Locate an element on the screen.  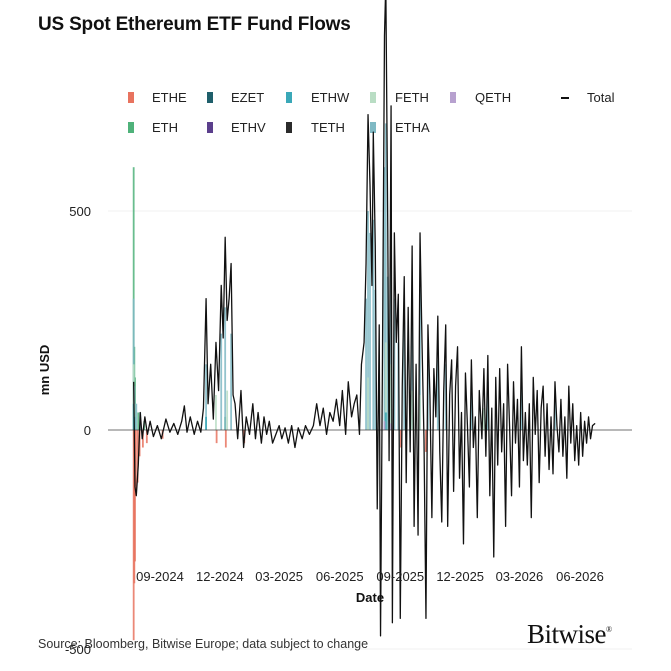
legend-swatch-feth is located at coordinates (373, 97).